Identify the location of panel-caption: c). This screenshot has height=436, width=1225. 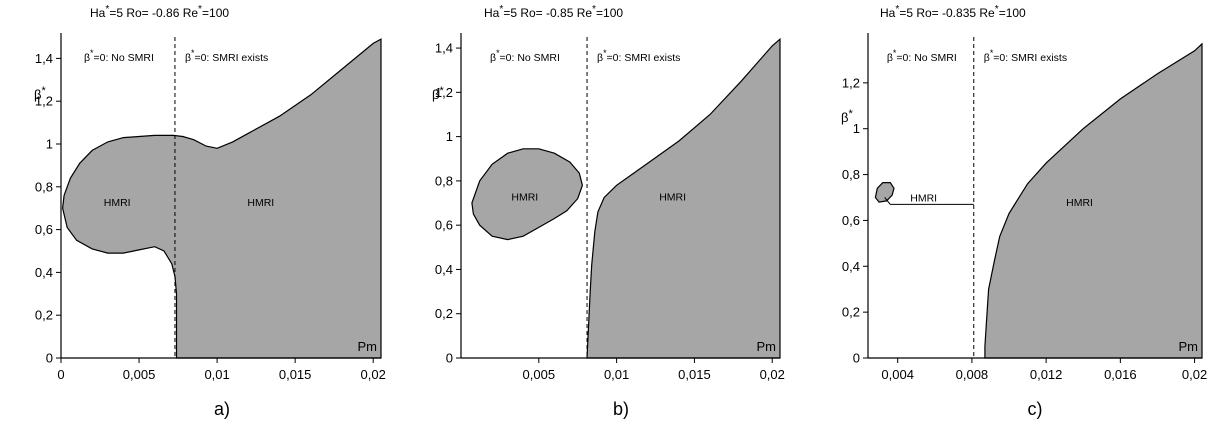
(1035, 409).